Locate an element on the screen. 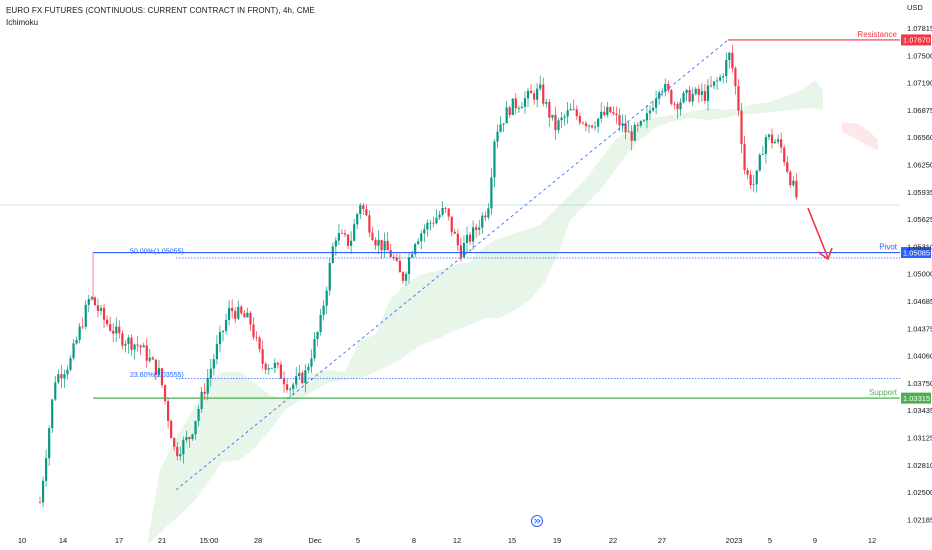 The width and height of the screenshot is (932, 550). x-tick-label: 14 is located at coordinates (63, 540).